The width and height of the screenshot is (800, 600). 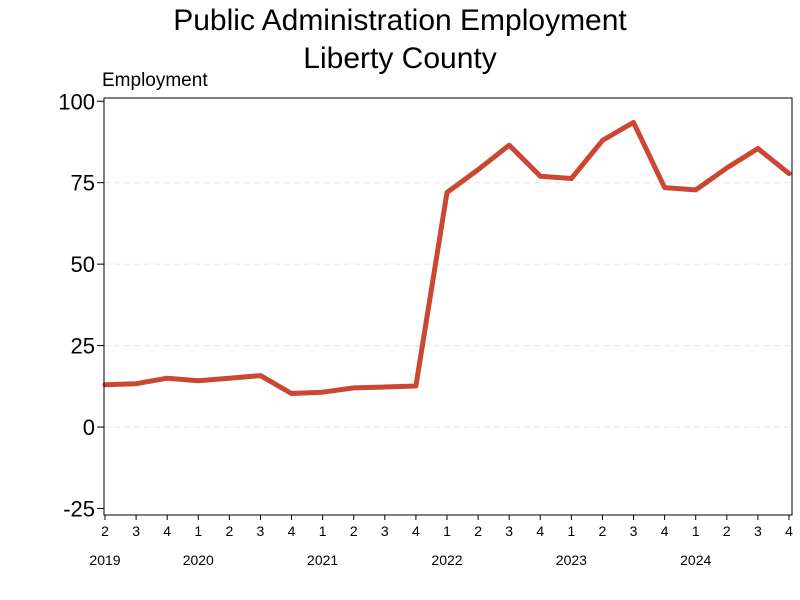 What do you see at coordinates (571, 560) in the screenshot?
I see `year-label: 2023` at bounding box center [571, 560].